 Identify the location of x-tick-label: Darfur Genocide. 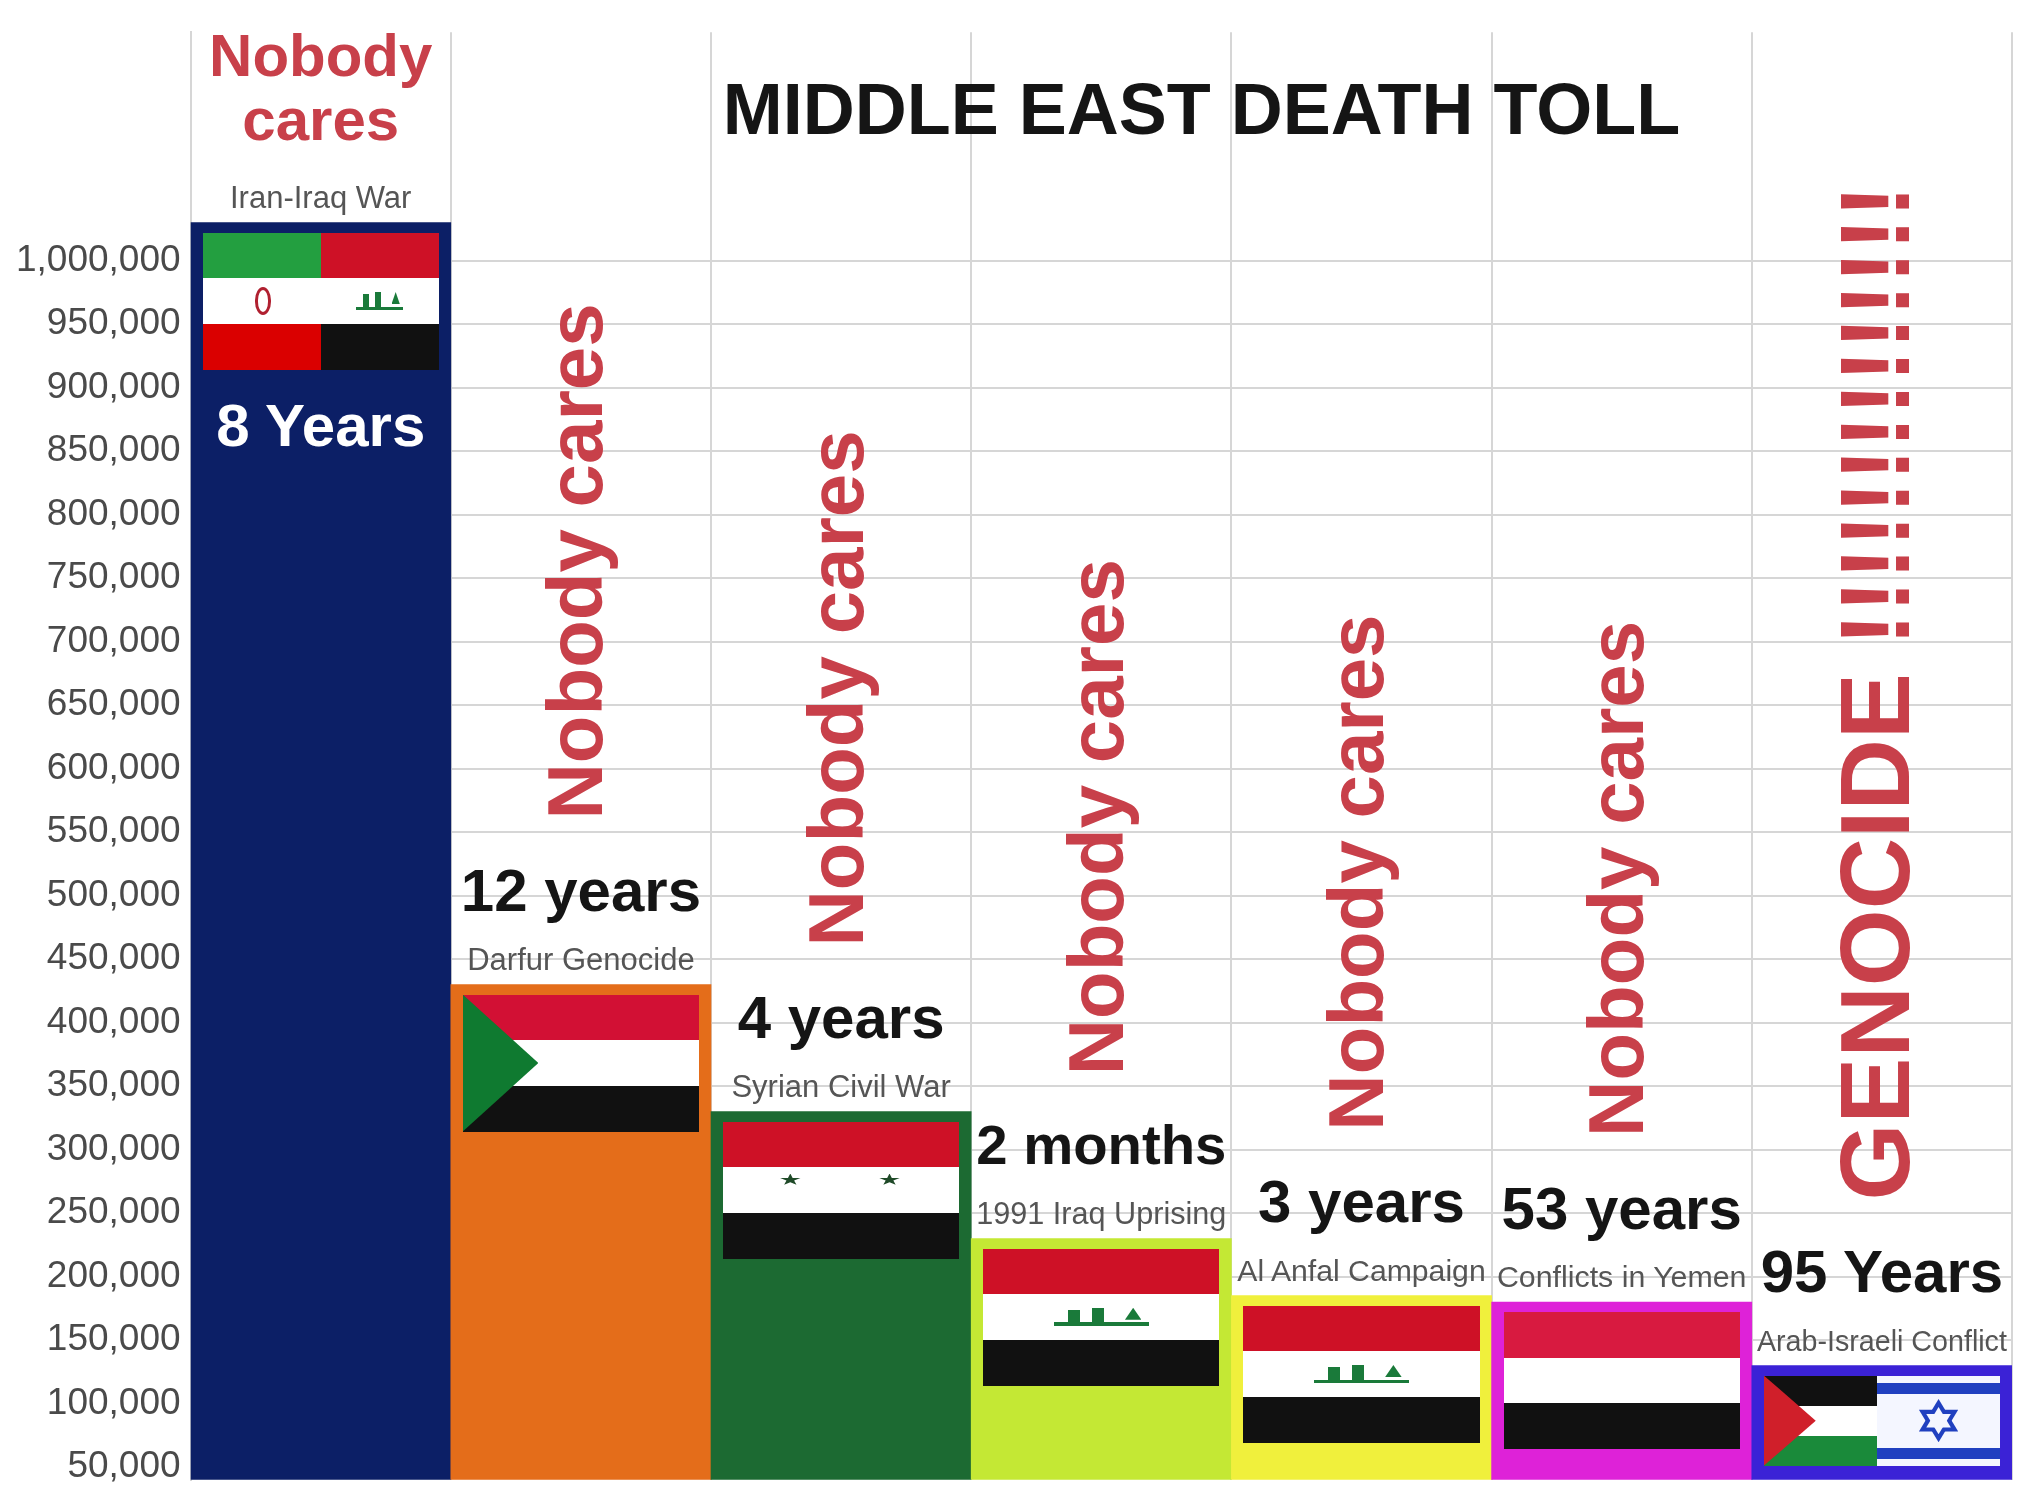
(581, 959).